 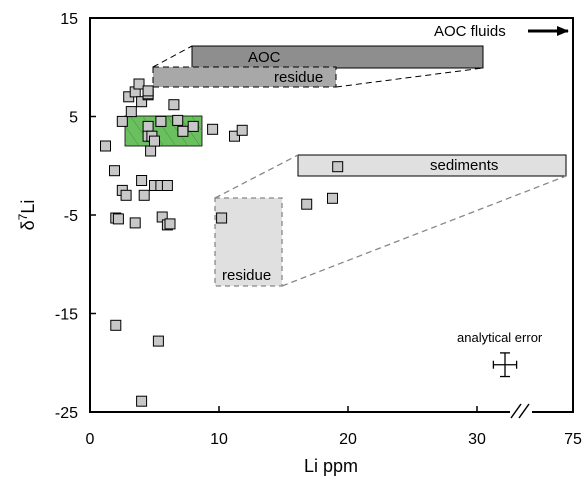 What do you see at coordinates (264, 57) in the screenshot?
I see `aoc-label: AOC` at bounding box center [264, 57].